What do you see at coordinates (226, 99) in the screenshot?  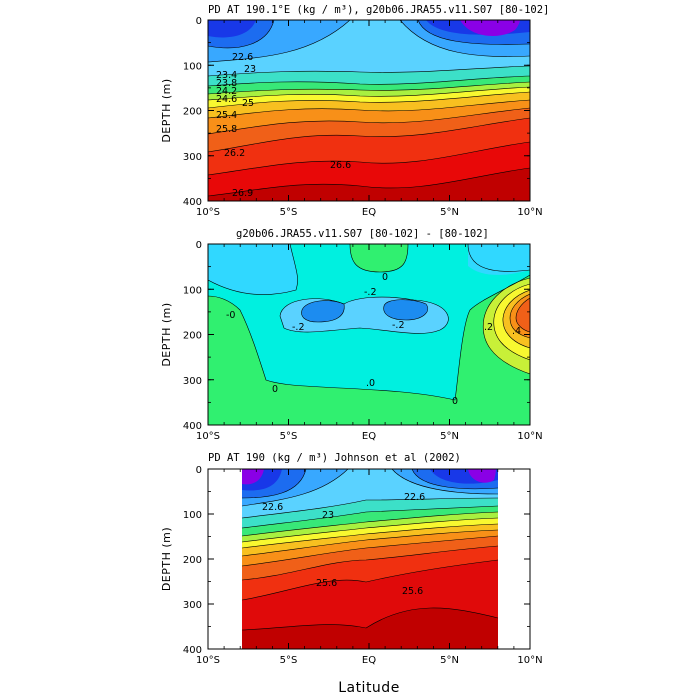 I see `panel-1-contour-label: 24.6` at bounding box center [226, 99].